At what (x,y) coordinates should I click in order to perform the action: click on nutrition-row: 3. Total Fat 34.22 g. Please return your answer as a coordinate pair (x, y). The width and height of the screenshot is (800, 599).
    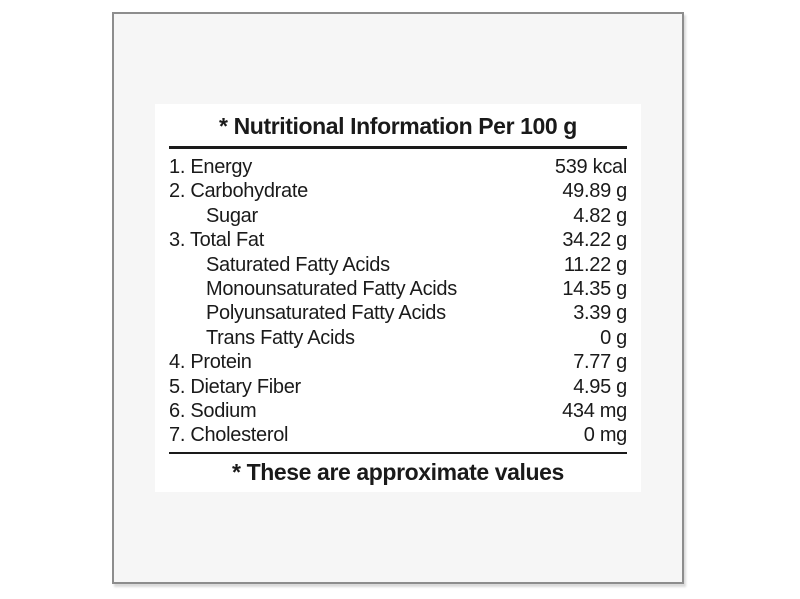
    Looking at the image, I should click on (398, 240).